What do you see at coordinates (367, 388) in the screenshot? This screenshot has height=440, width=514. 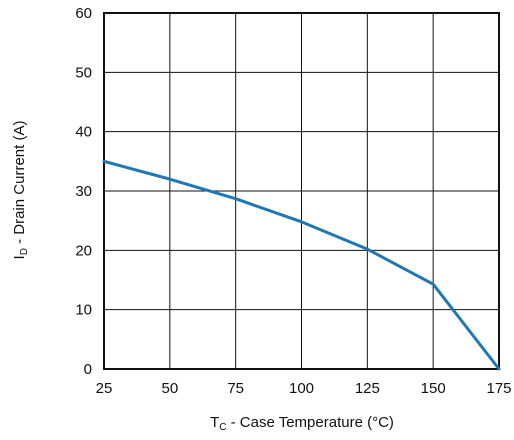 I see `x-tick-label: 125` at bounding box center [367, 388].